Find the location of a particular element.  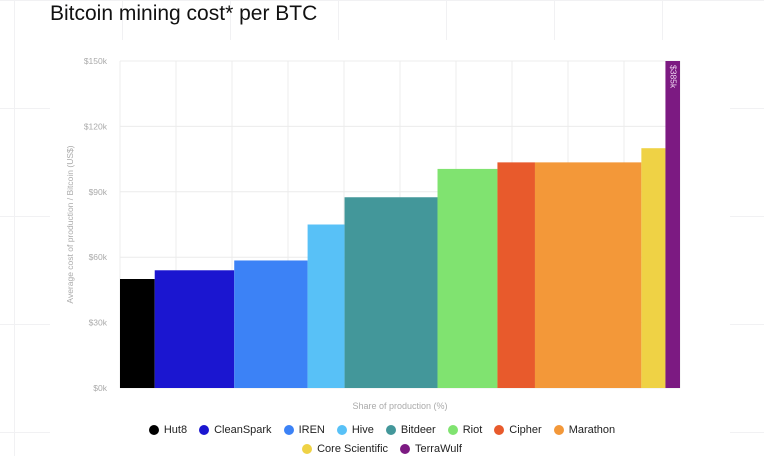

bar-riot is located at coordinates (467, 278).